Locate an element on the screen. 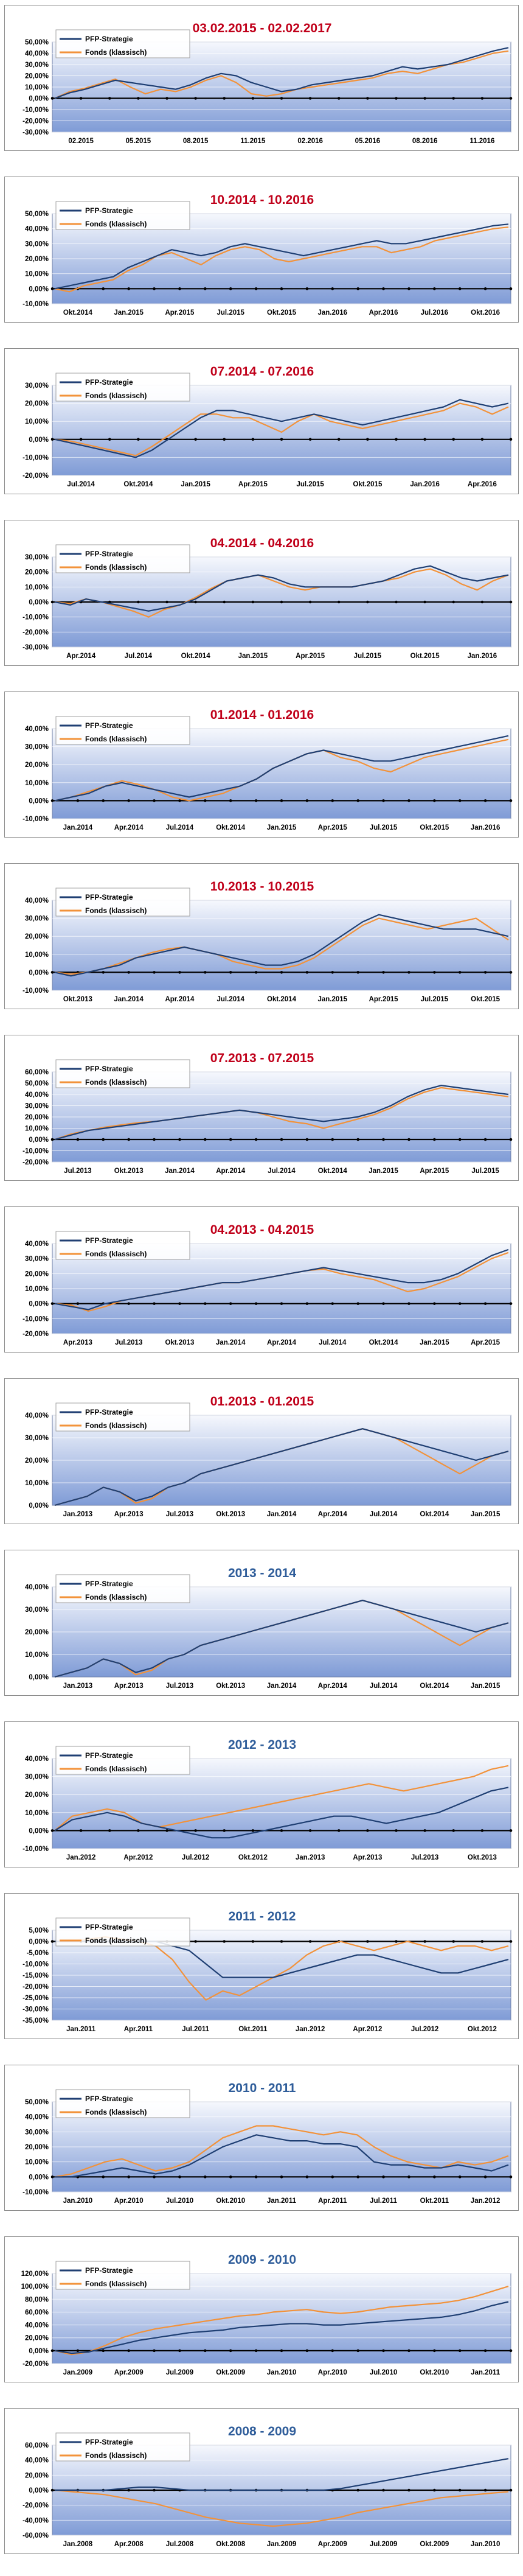 The image size is (523, 2576). x-tick-label: 02.2016 is located at coordinates (310, 141).